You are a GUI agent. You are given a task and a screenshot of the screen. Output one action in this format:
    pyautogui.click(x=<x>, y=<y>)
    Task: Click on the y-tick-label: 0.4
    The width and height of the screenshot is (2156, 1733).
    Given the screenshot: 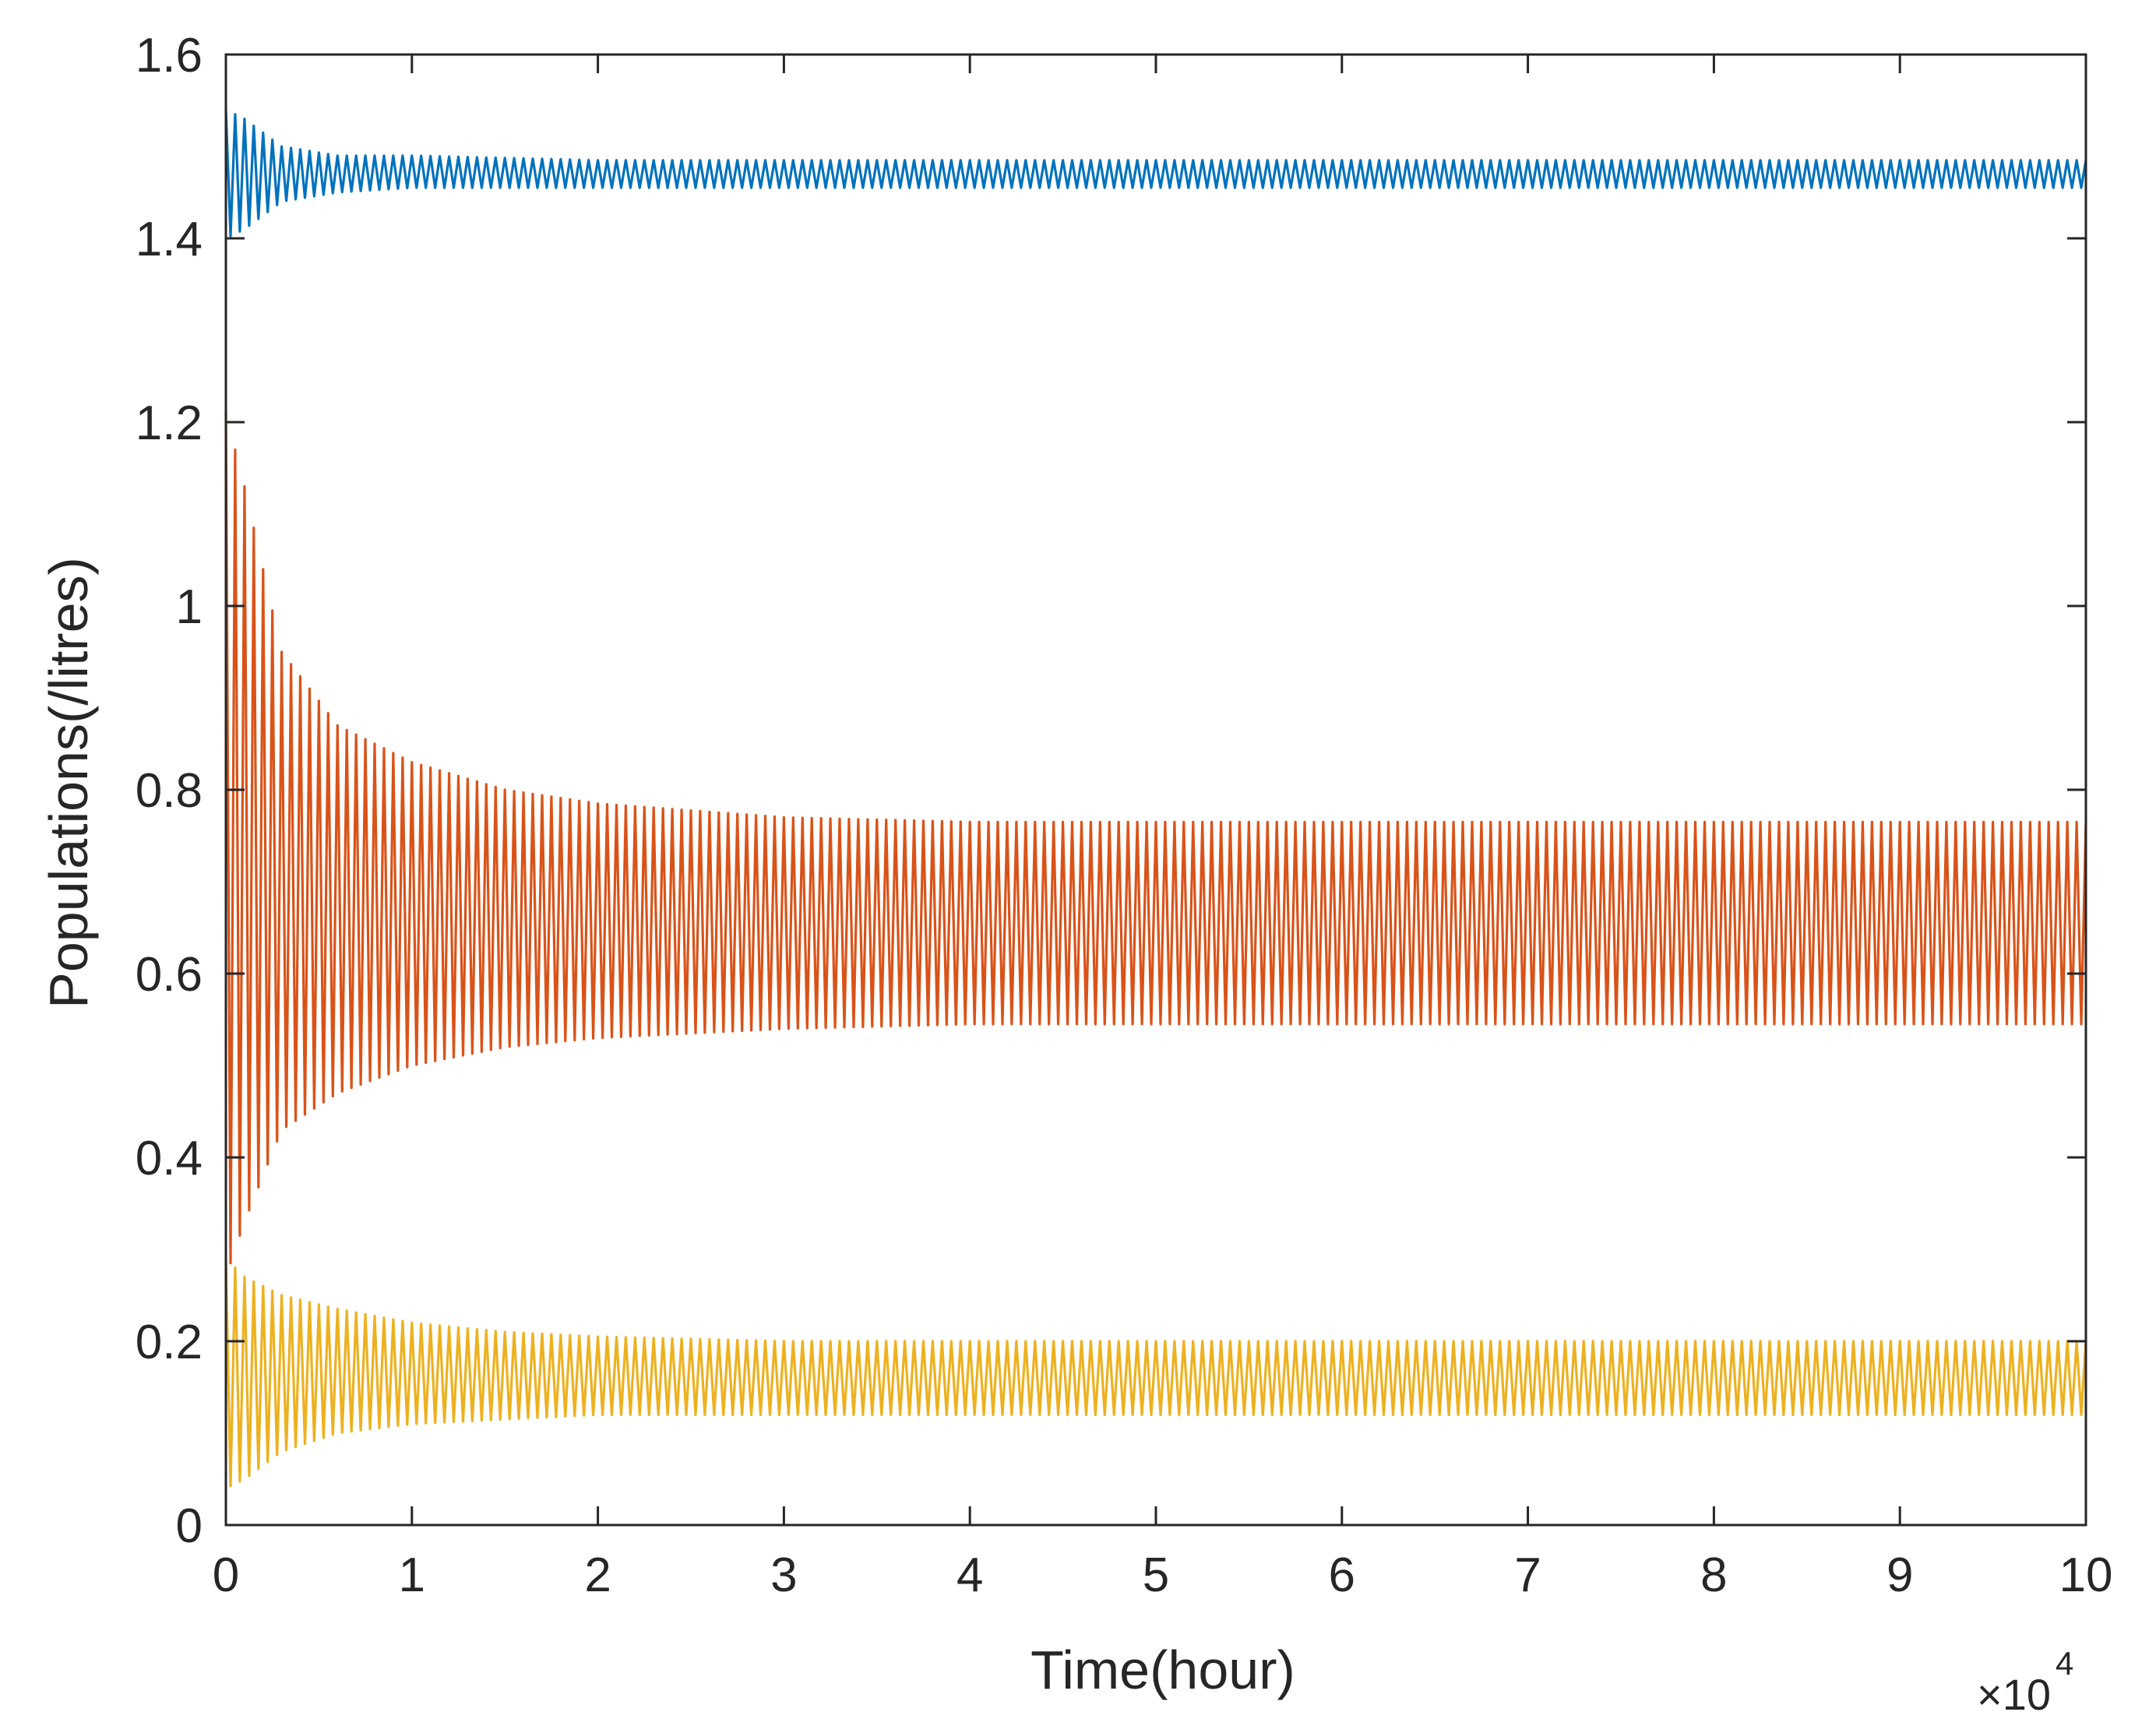 What is the action you would take?
    pyautogui.click(x=169, y=1158)
    